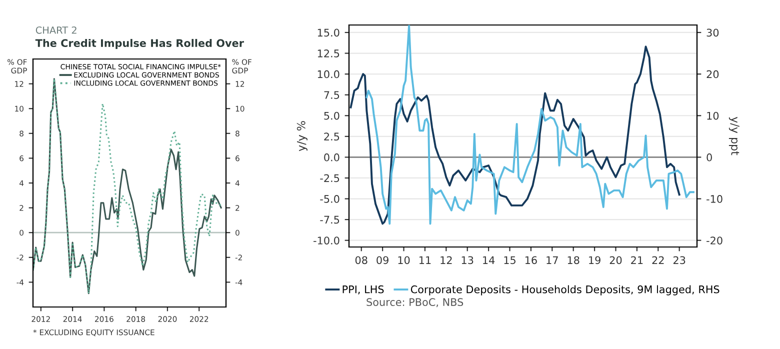  What do you see at coordinates (468, 260) in the screenshot?
I see `x-tick-label: 13` at bounding box center [468, 260].